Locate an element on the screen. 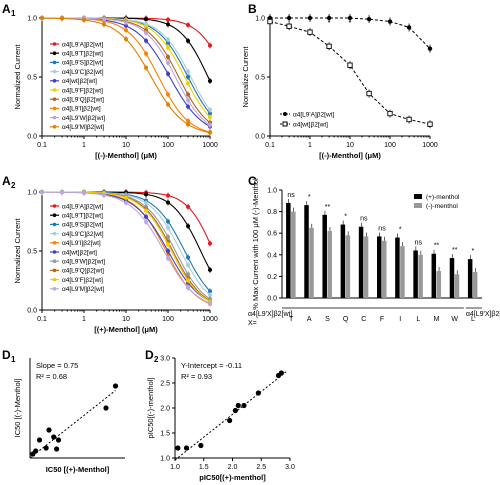 This screenshot has height=485, width=500. y-axis-label: Normalized Current is located at coordinates (17, 77).